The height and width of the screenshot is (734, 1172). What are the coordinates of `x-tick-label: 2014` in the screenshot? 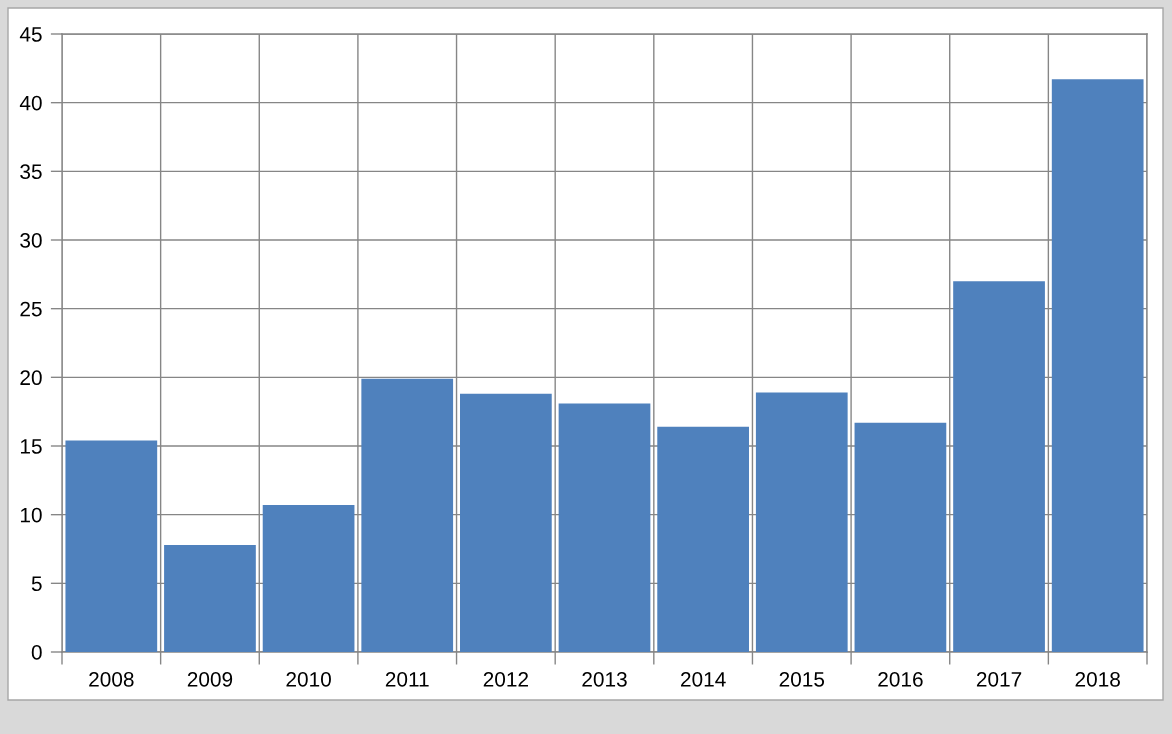 It's located at (703, 679).